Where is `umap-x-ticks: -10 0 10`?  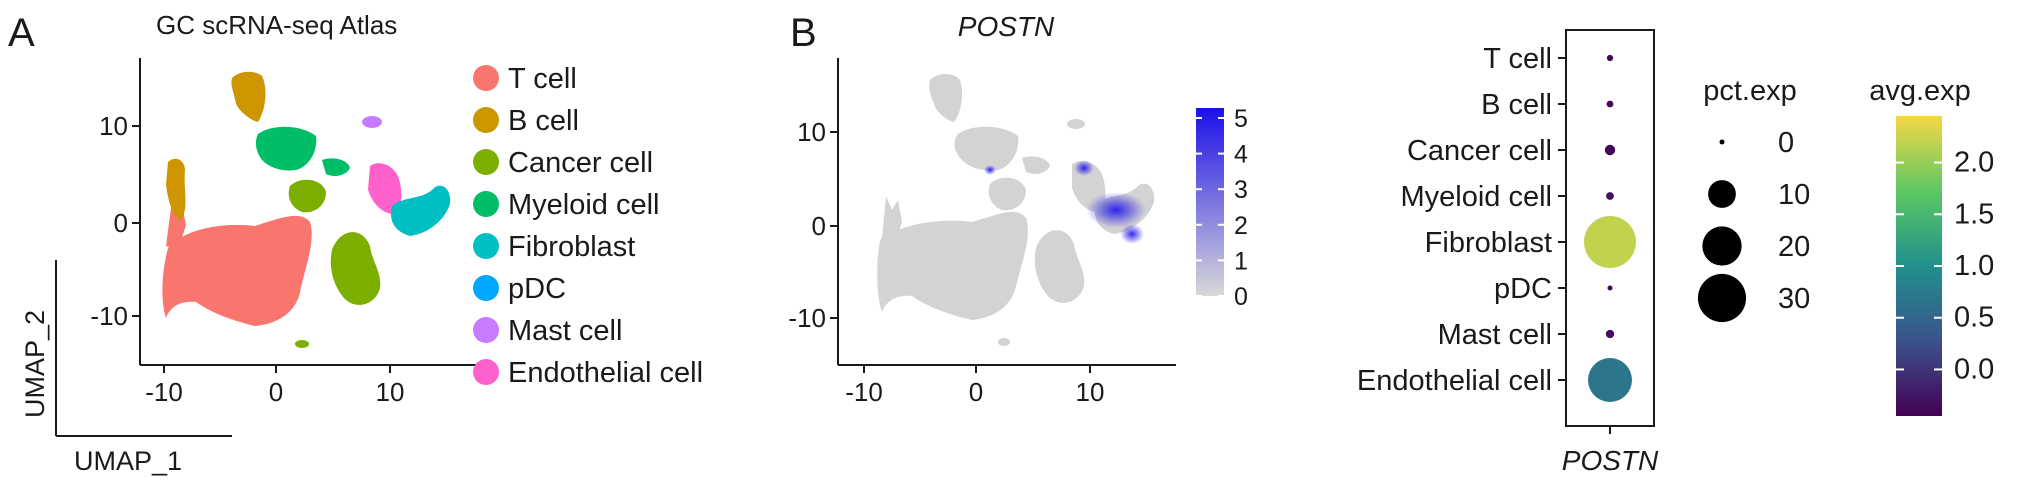 umap-x-ticks: -10 0 10 is located at coordinates (274, 386).